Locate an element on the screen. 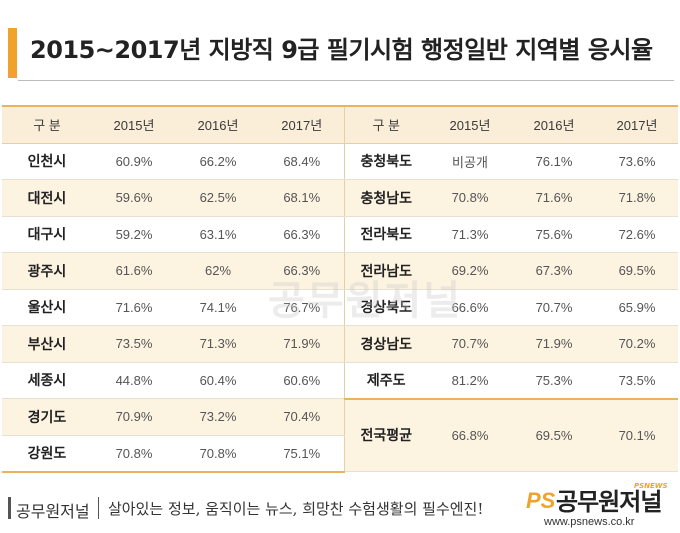  title-accent-bar is located at coordinates (12, 53).